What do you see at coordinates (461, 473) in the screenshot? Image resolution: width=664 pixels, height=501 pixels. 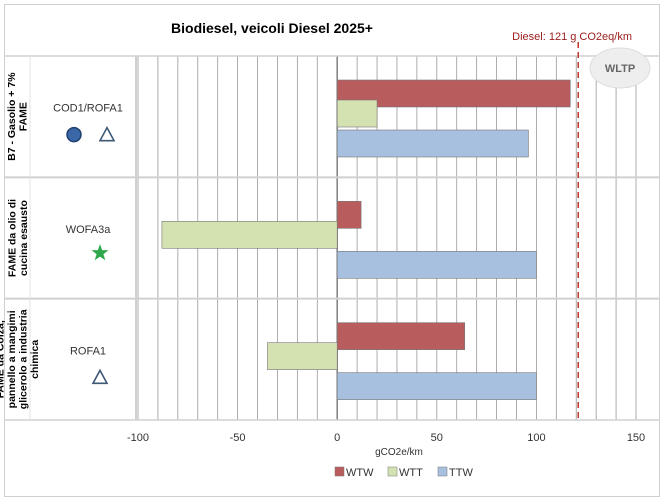 I see `legend-label-ttw: TTW` at bounding box center [461, 473].